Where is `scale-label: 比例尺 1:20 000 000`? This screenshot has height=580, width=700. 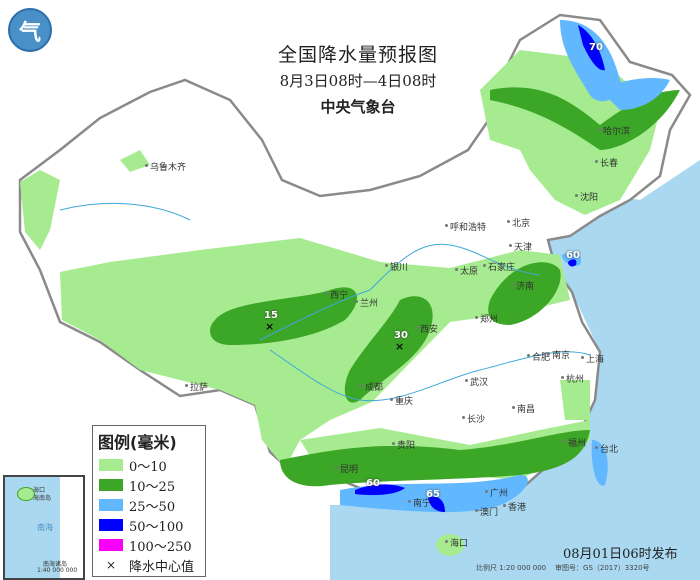 scale-label: 比例尺 1:20 000 000 is located at coordinates (511, 568).